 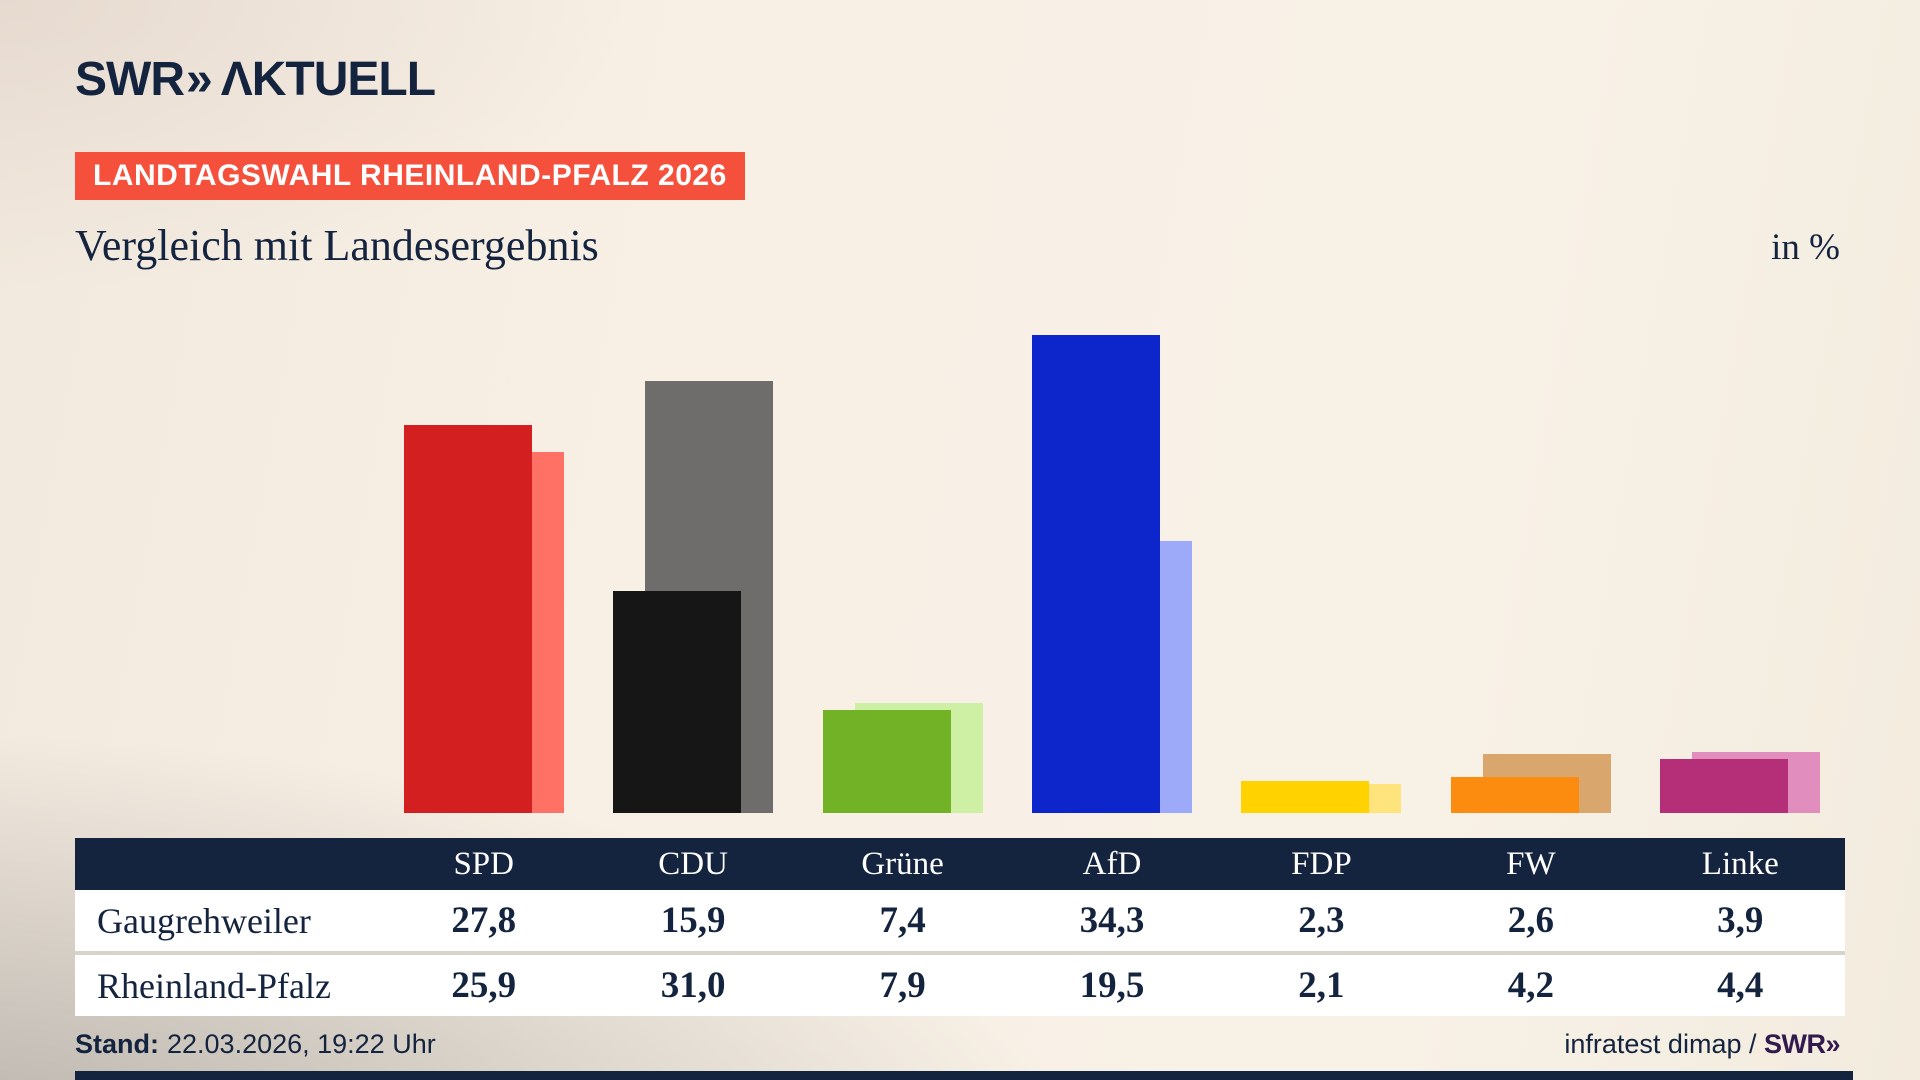 What do you see at coordinates (693, 920) in the screenshot?
I see `value-gaugrehweiler-cdu: 15,9` at bounding box center [693, 920].